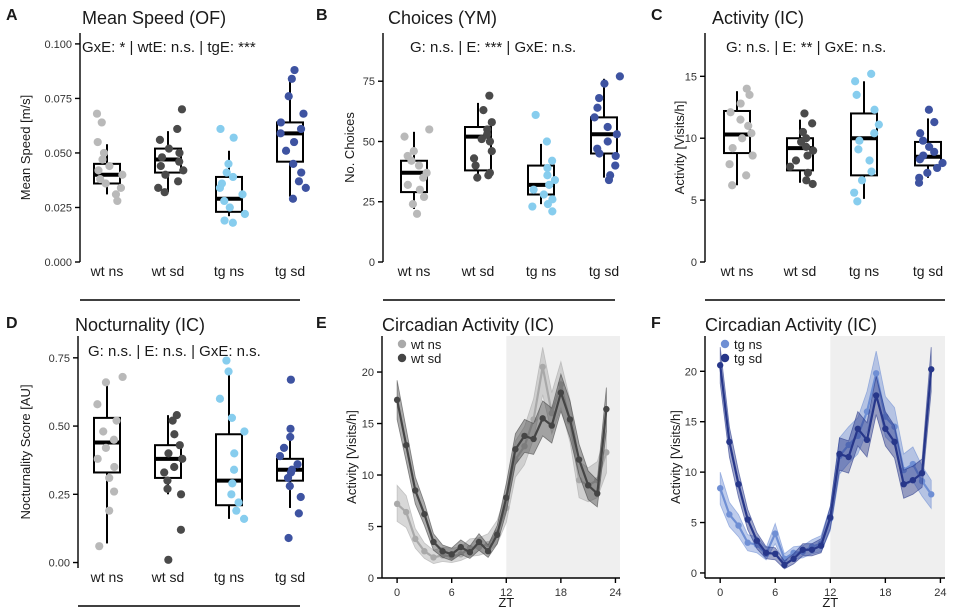 The height and width of the screenshot is (615, 957). What do you see at coordinates (493, 47) in the screenshot?
I see `stats-text: G: n.s. | E: *** | GxE: n.s.` at bounding box center [493, 47].